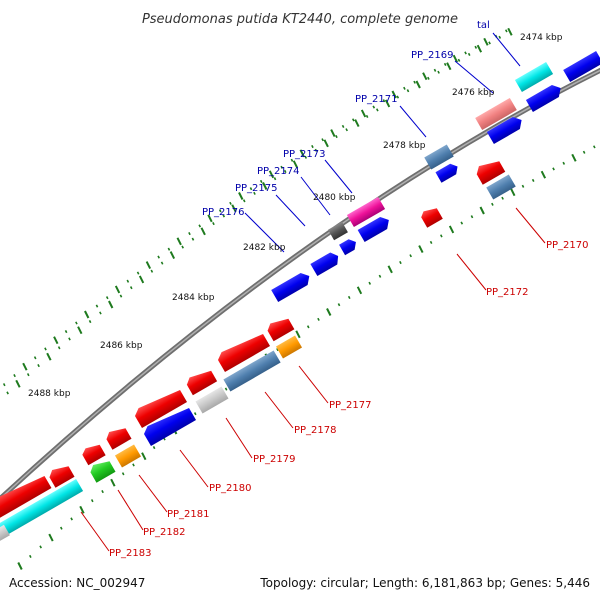  I want to click on gene-label-pp-2172: PP_2172, so click(507, 292).